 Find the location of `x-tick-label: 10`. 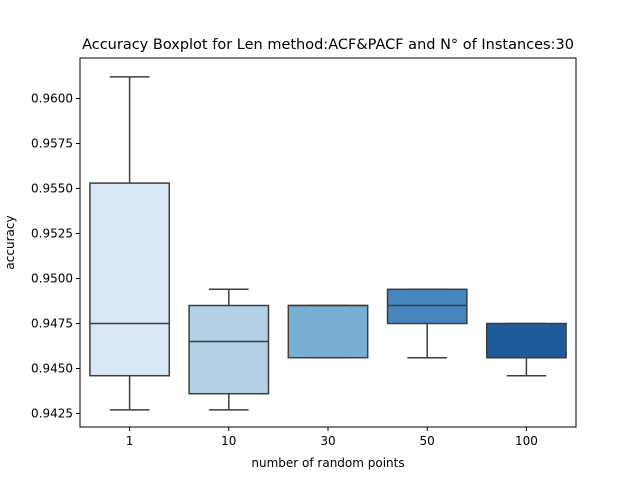

x-tick-label: 10 is located at coordinates (228, 441).